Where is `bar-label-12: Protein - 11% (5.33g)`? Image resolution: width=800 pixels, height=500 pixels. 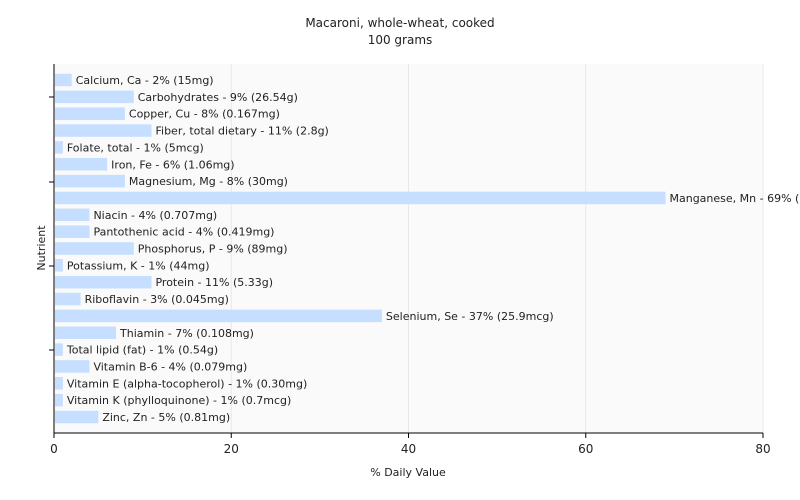
bar-label-12: Protein - 11% (5.33g) is located at coordinates (214, 282).